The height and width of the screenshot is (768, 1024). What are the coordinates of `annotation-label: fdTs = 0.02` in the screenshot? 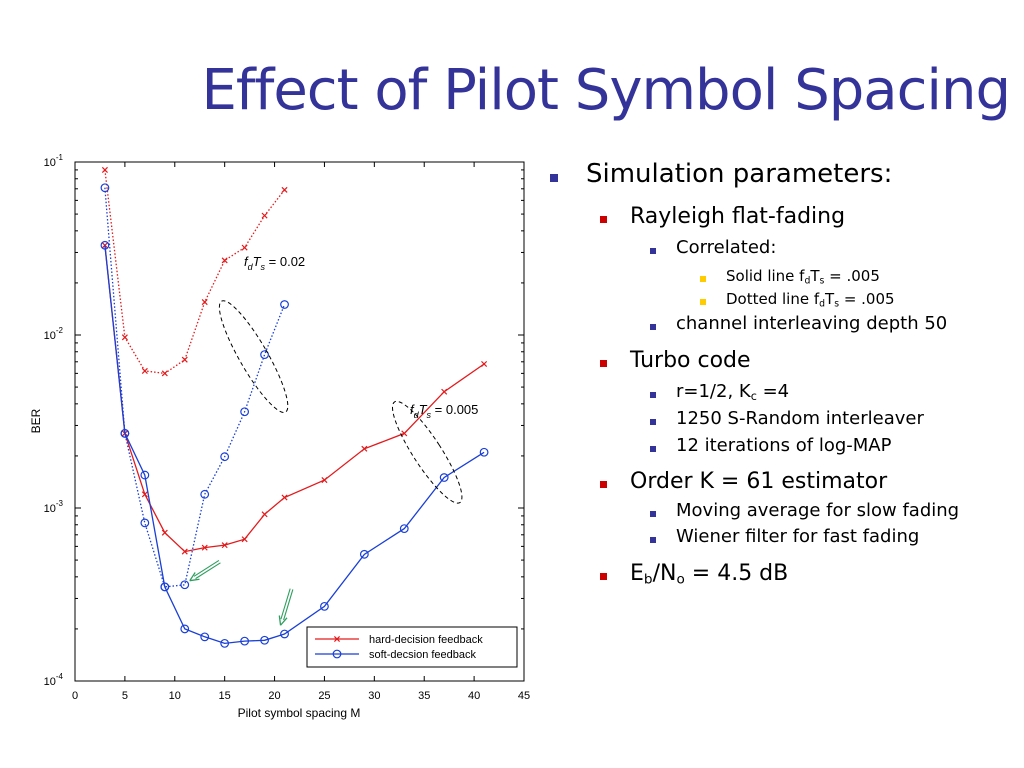 It's located at (274, 263).